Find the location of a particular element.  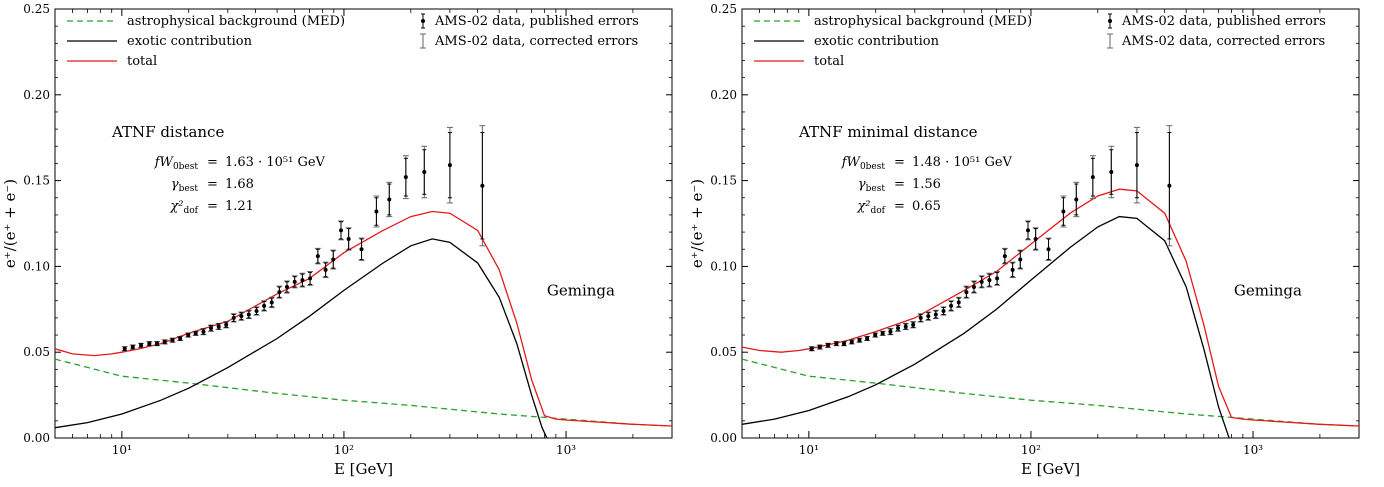

param-value-0: 1.48 · 10⁵¹ GeV is located at coordinates (962, 162).